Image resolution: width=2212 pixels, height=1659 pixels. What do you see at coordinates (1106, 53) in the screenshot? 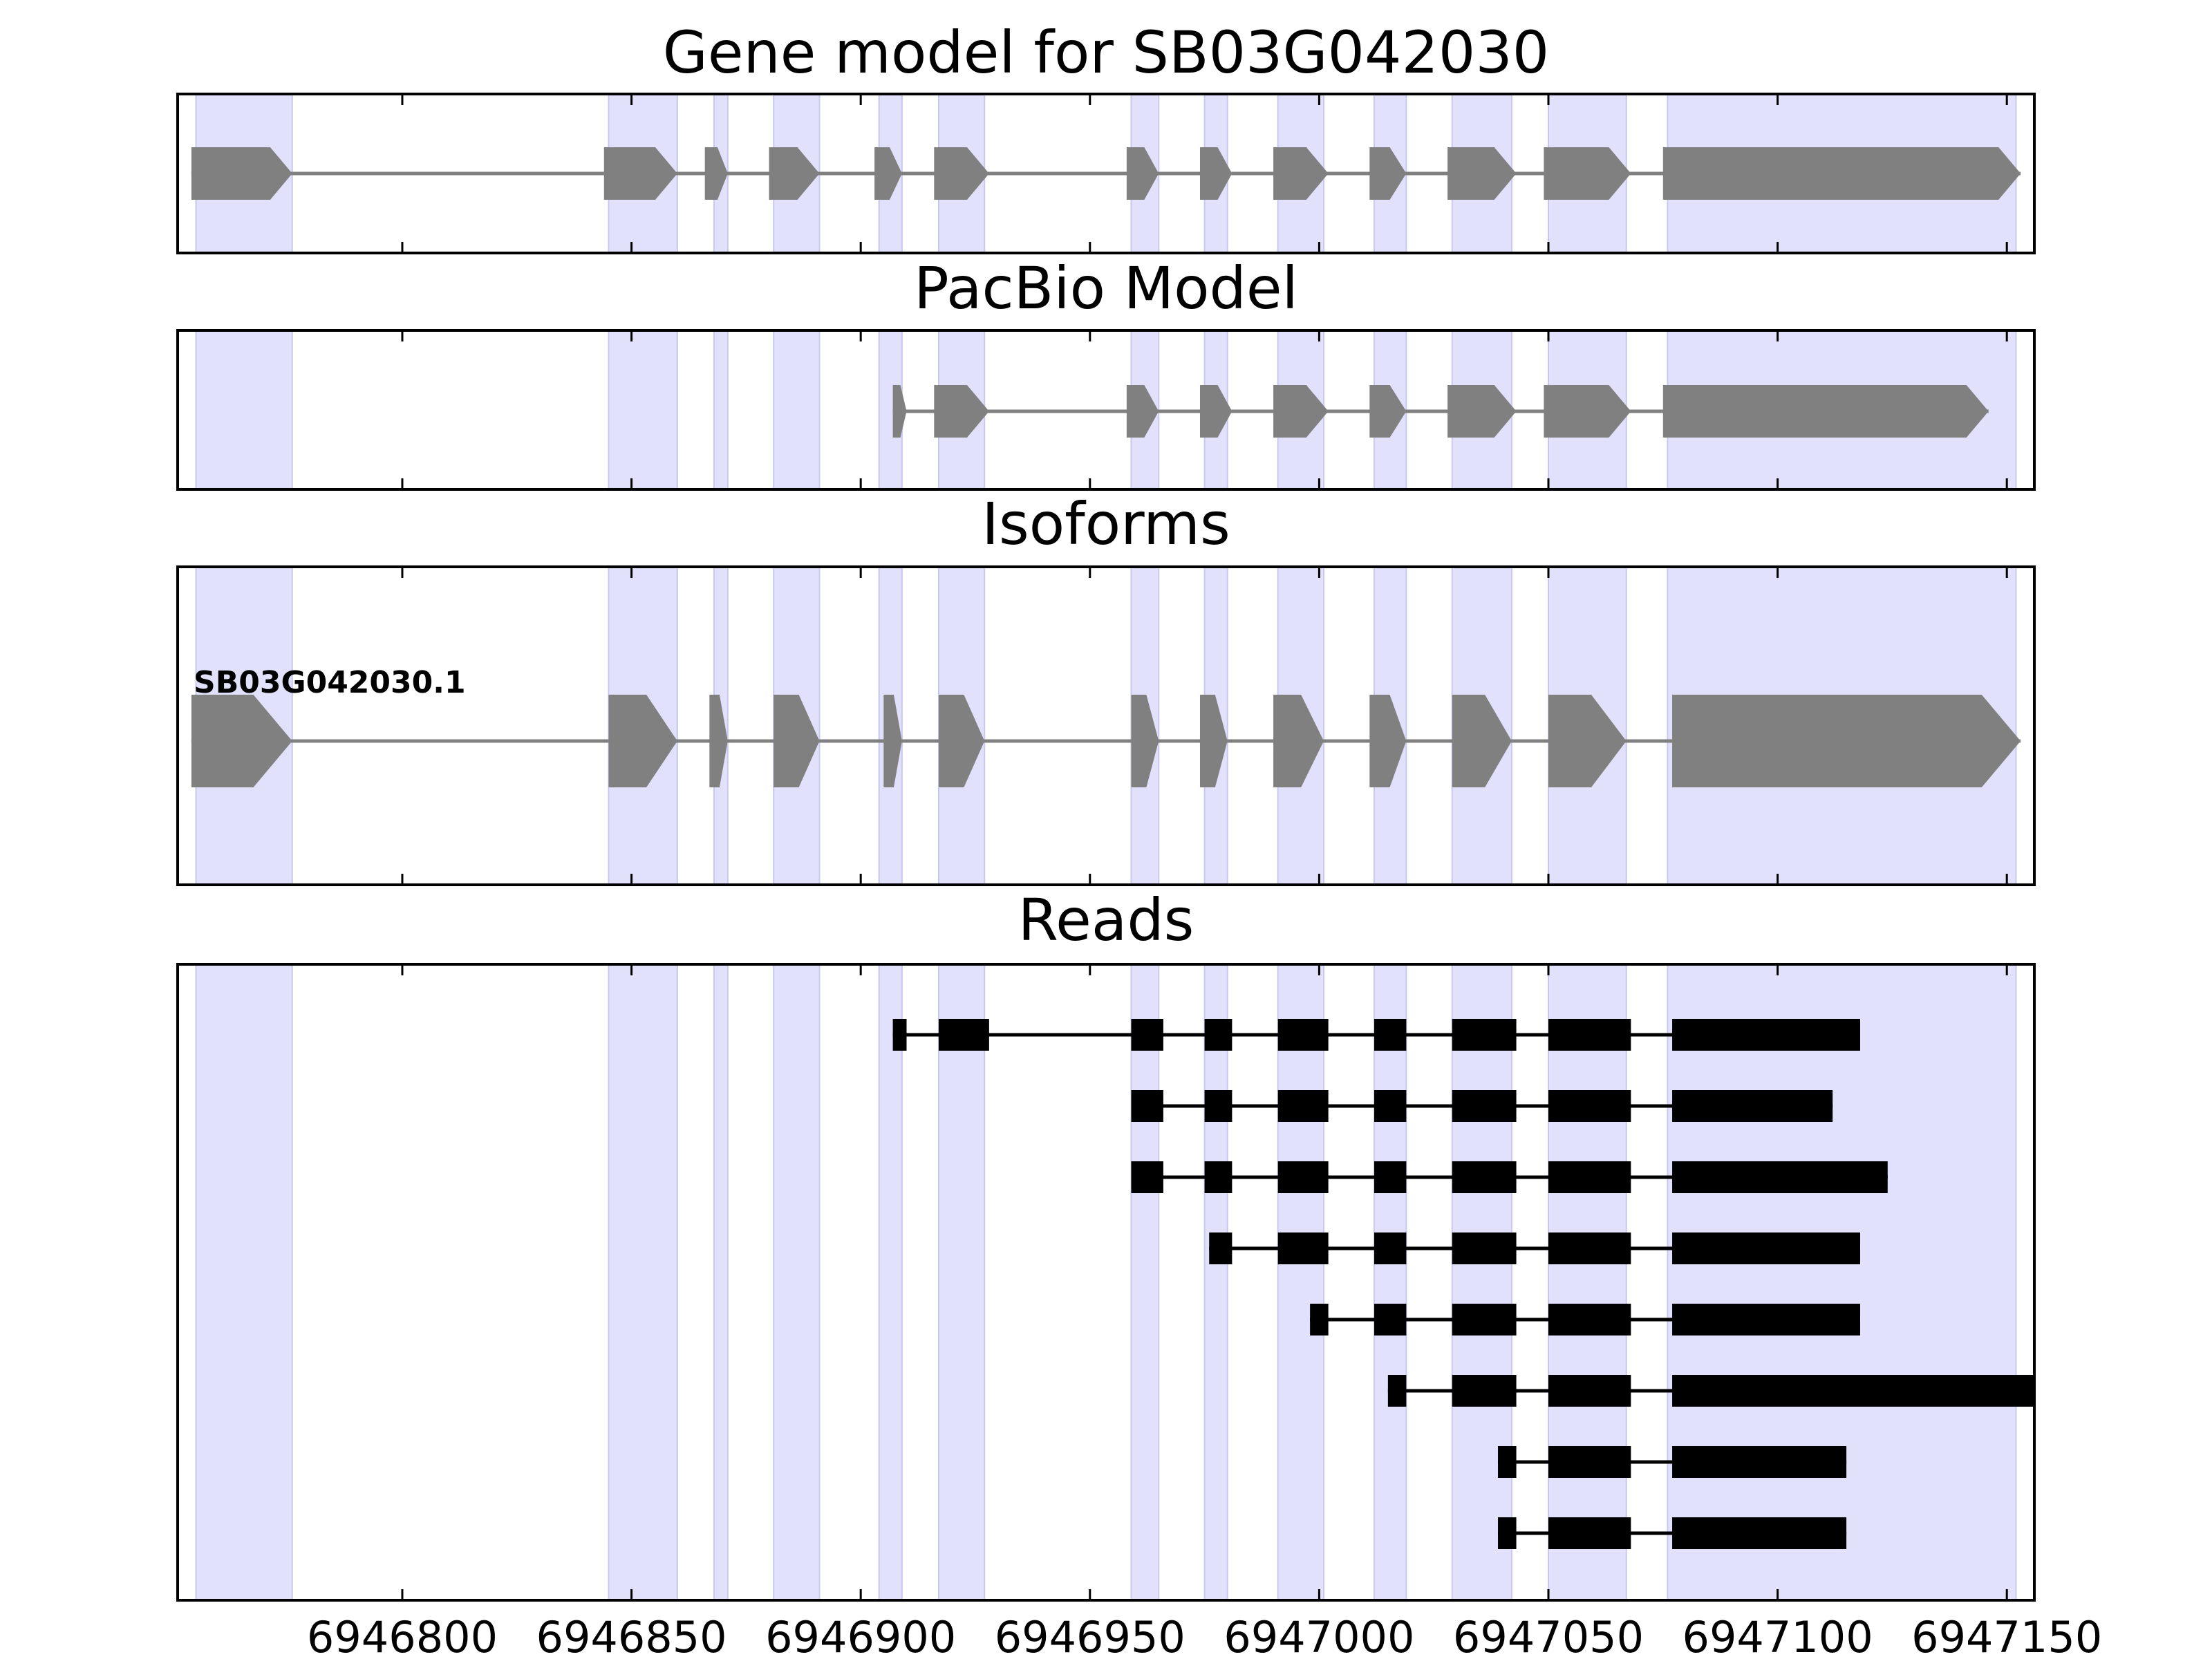
I see `gene-model-title: Gene model for SB03G042030` at bounding box center [1106, 53].